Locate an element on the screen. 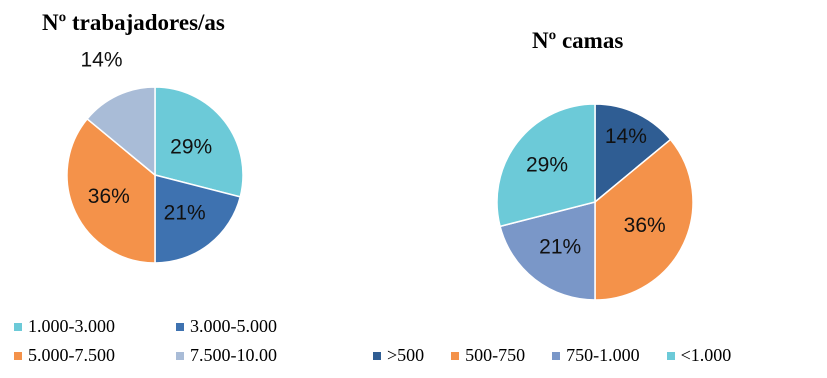  pie-chart-workers: 29% 21% 36% 14% is located at coordinates (155, 156).